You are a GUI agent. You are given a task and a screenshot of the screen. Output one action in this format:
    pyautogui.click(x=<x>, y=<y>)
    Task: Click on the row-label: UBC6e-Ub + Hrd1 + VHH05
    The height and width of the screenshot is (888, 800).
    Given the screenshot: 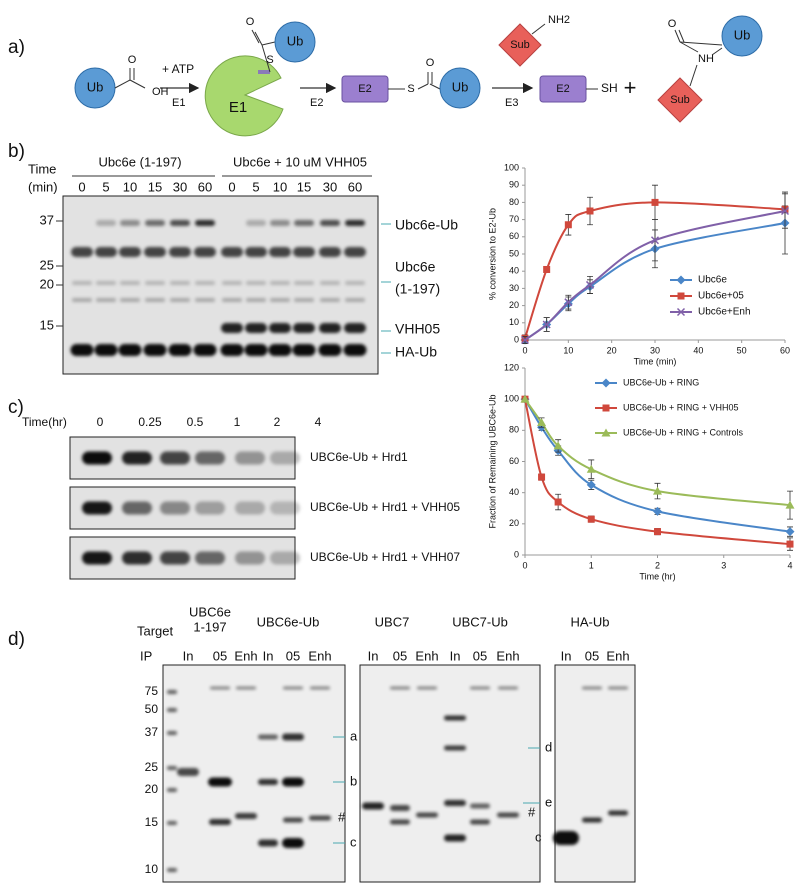 What is the action you would take?
    pyautogui.click(x=385, y=507)
    